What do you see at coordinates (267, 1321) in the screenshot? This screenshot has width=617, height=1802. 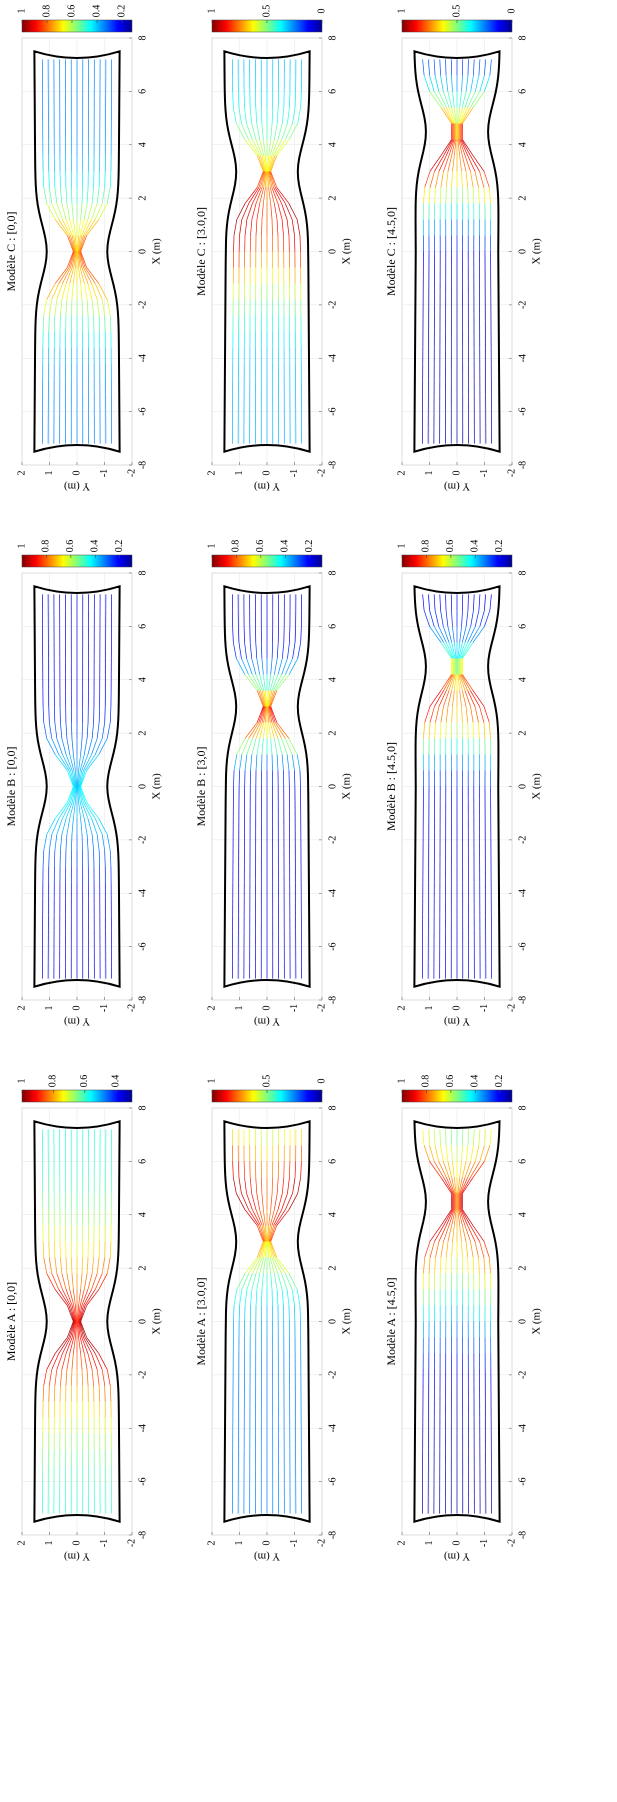 I see `domain-outline` at bounding box center [267, 1321].